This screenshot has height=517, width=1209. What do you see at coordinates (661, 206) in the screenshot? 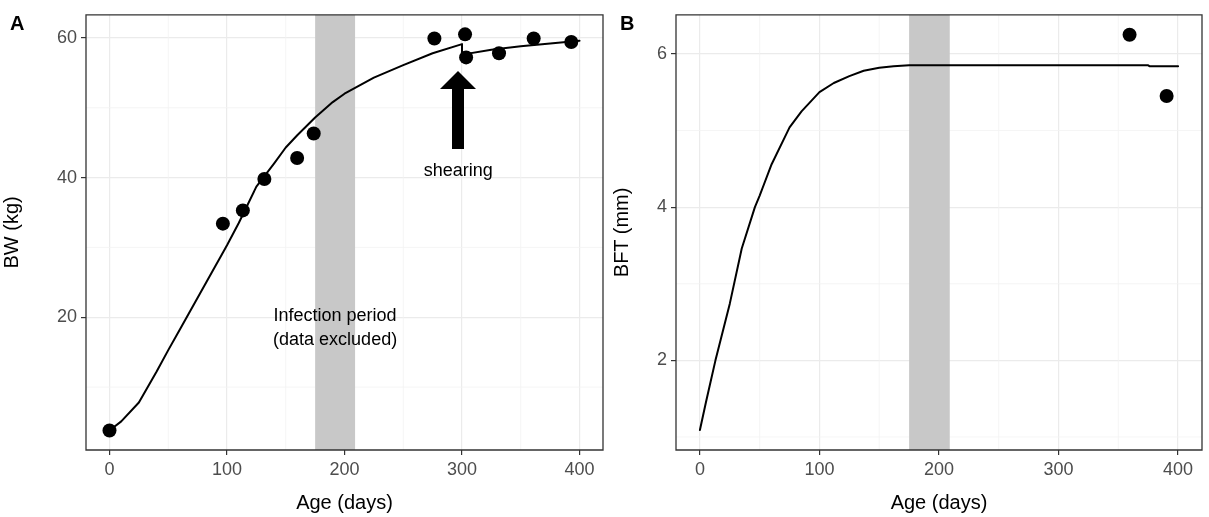
I see `y-tick-label: 4` at bounding box center [661, 206].